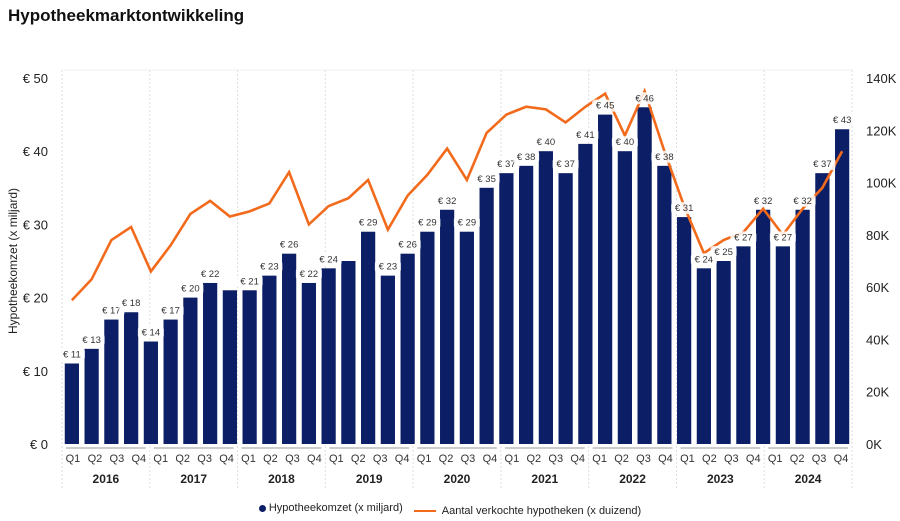 The image size is (900, 521). What do you see at coordinates (289, 245) in the screenshot?
I see `data-label: € 26` at bounding box center [289, 245].